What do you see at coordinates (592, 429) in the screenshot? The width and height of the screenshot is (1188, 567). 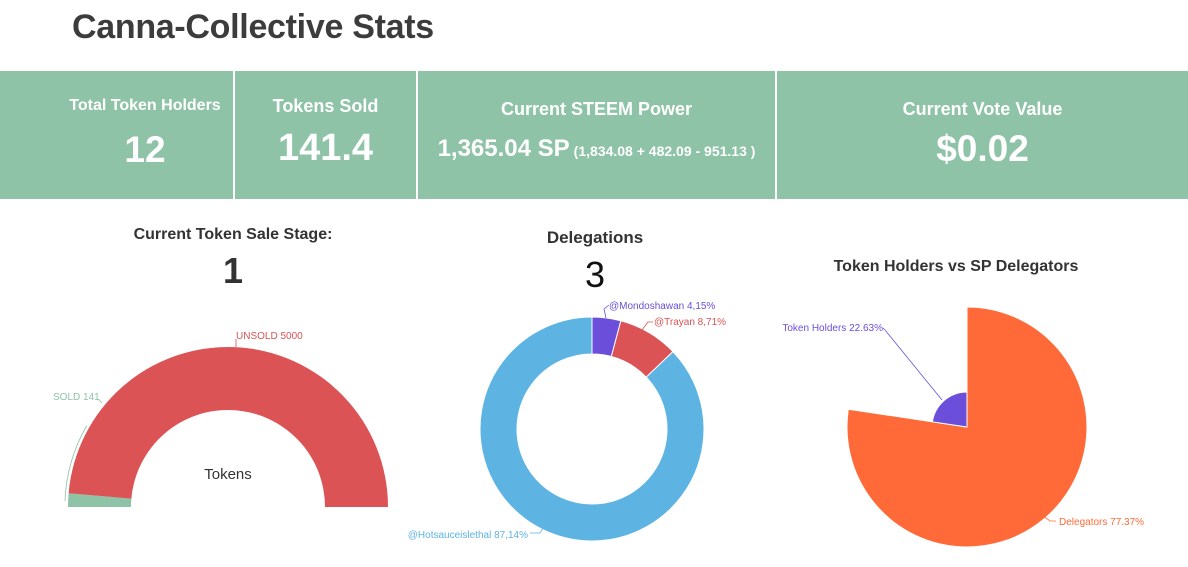 I see `donut-slice-hotsauceislethal` at bounding box center [592, 429].